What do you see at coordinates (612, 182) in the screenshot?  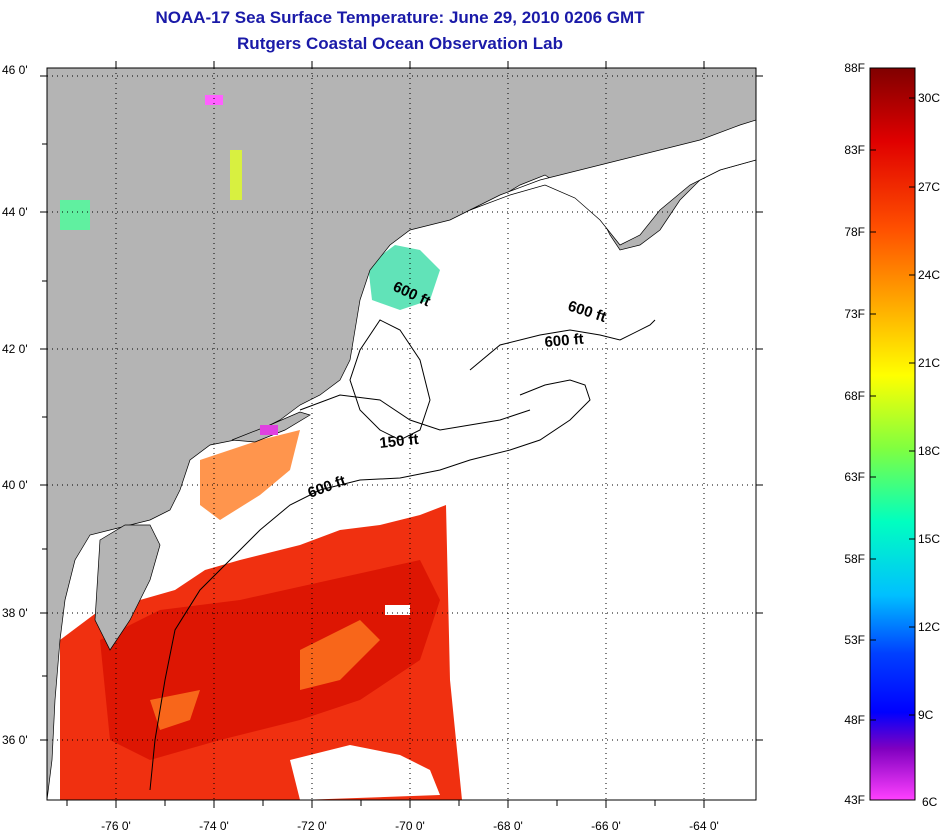 I see `land-nova-scotia-gap` at bounding box center [612, 182].